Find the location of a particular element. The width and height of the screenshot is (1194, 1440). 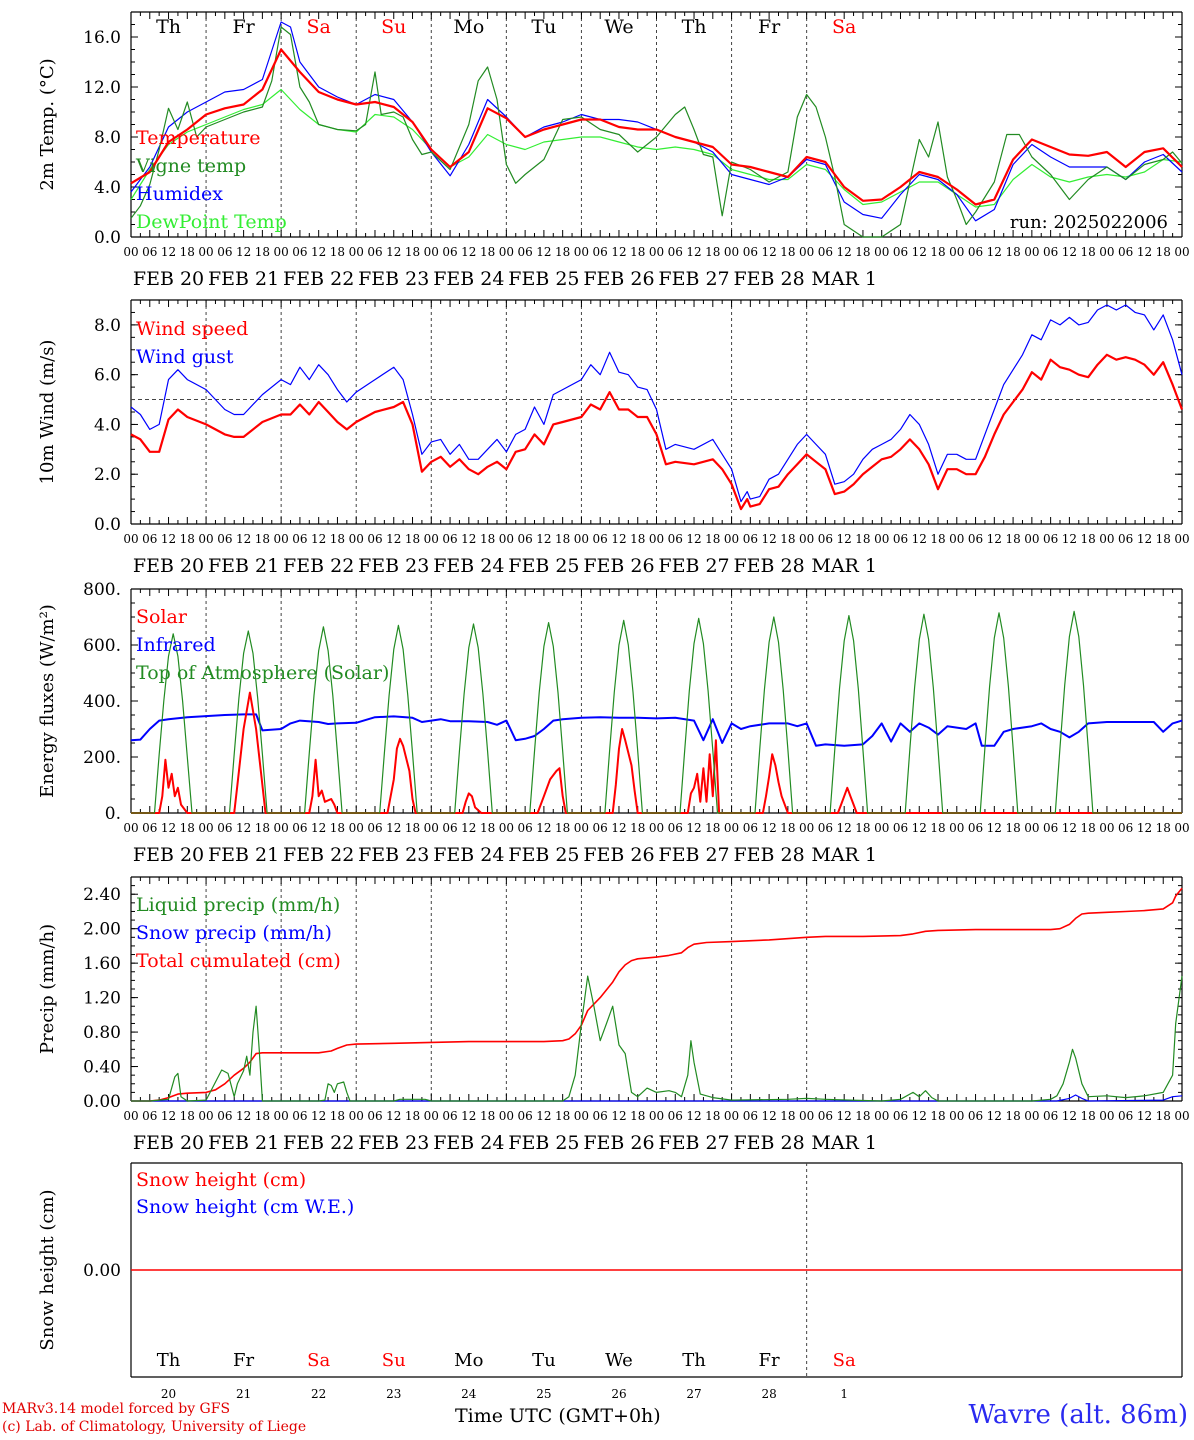

y-tick-label: 800. is located at coordinates (102, 590).